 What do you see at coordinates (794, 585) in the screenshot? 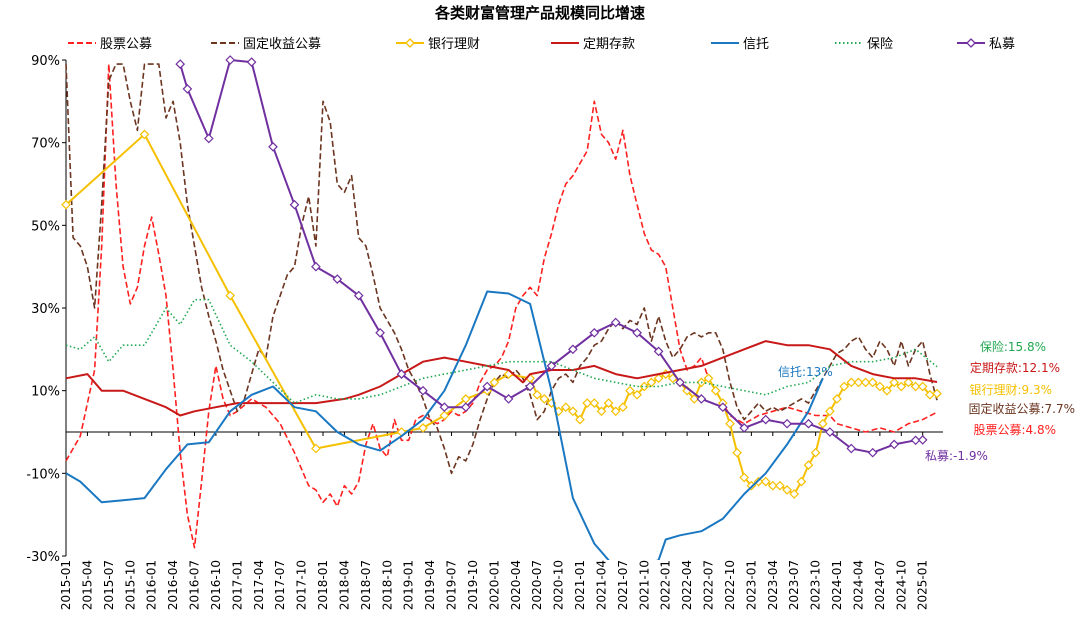
I see `x-tick-label: 2023-07` at bounding box center [794, 585].